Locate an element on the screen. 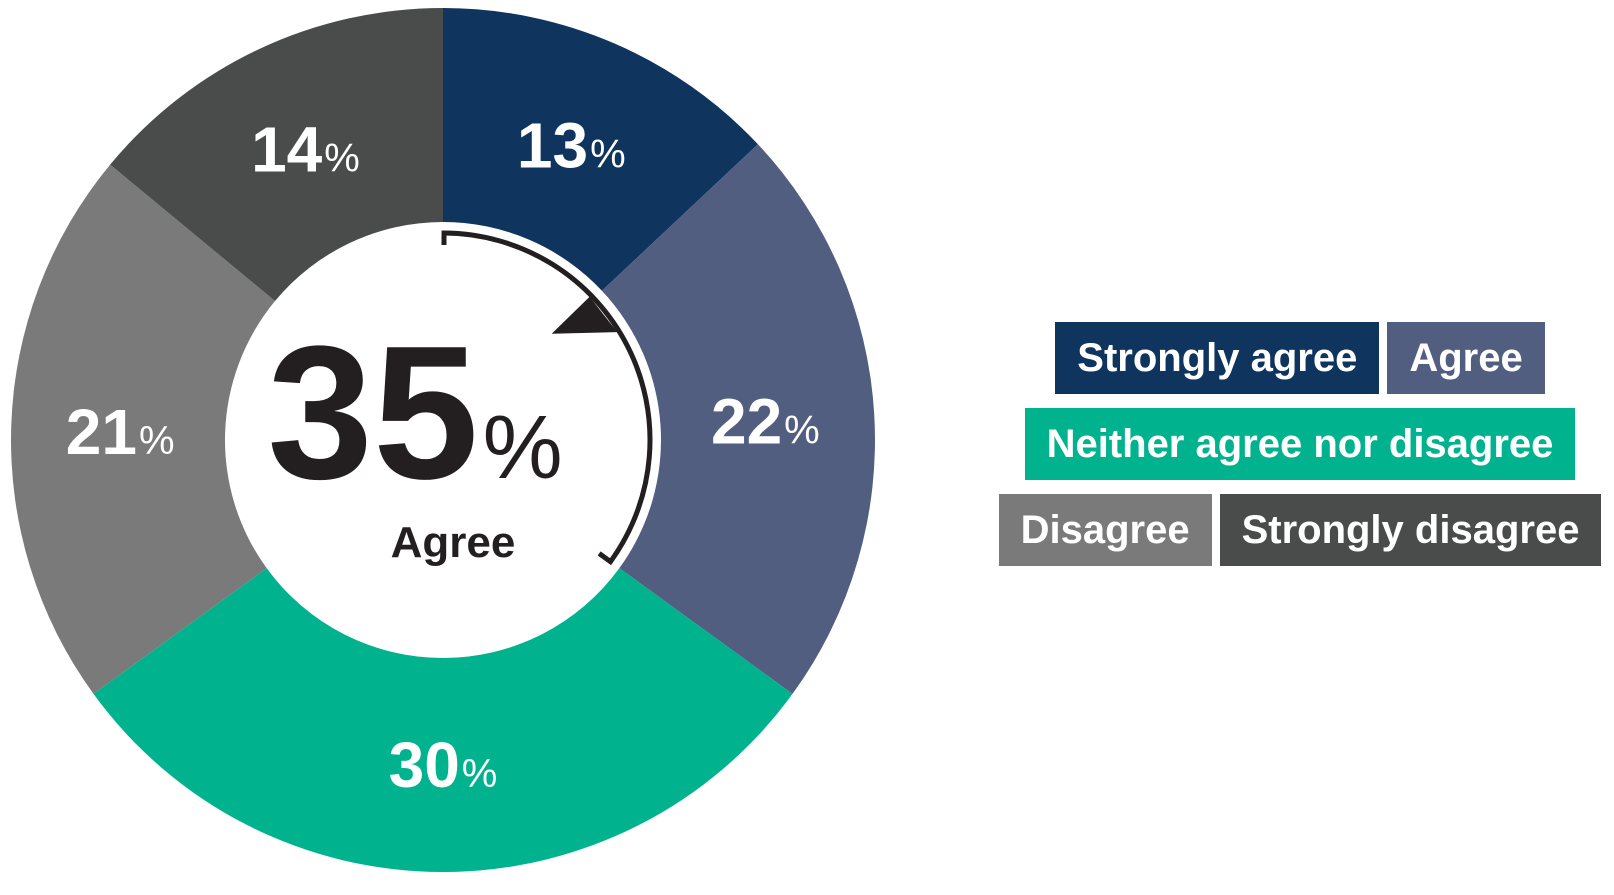 This screenshot has height=895, width=1614. agree-arrow-head is located at coordinates (584, 315).